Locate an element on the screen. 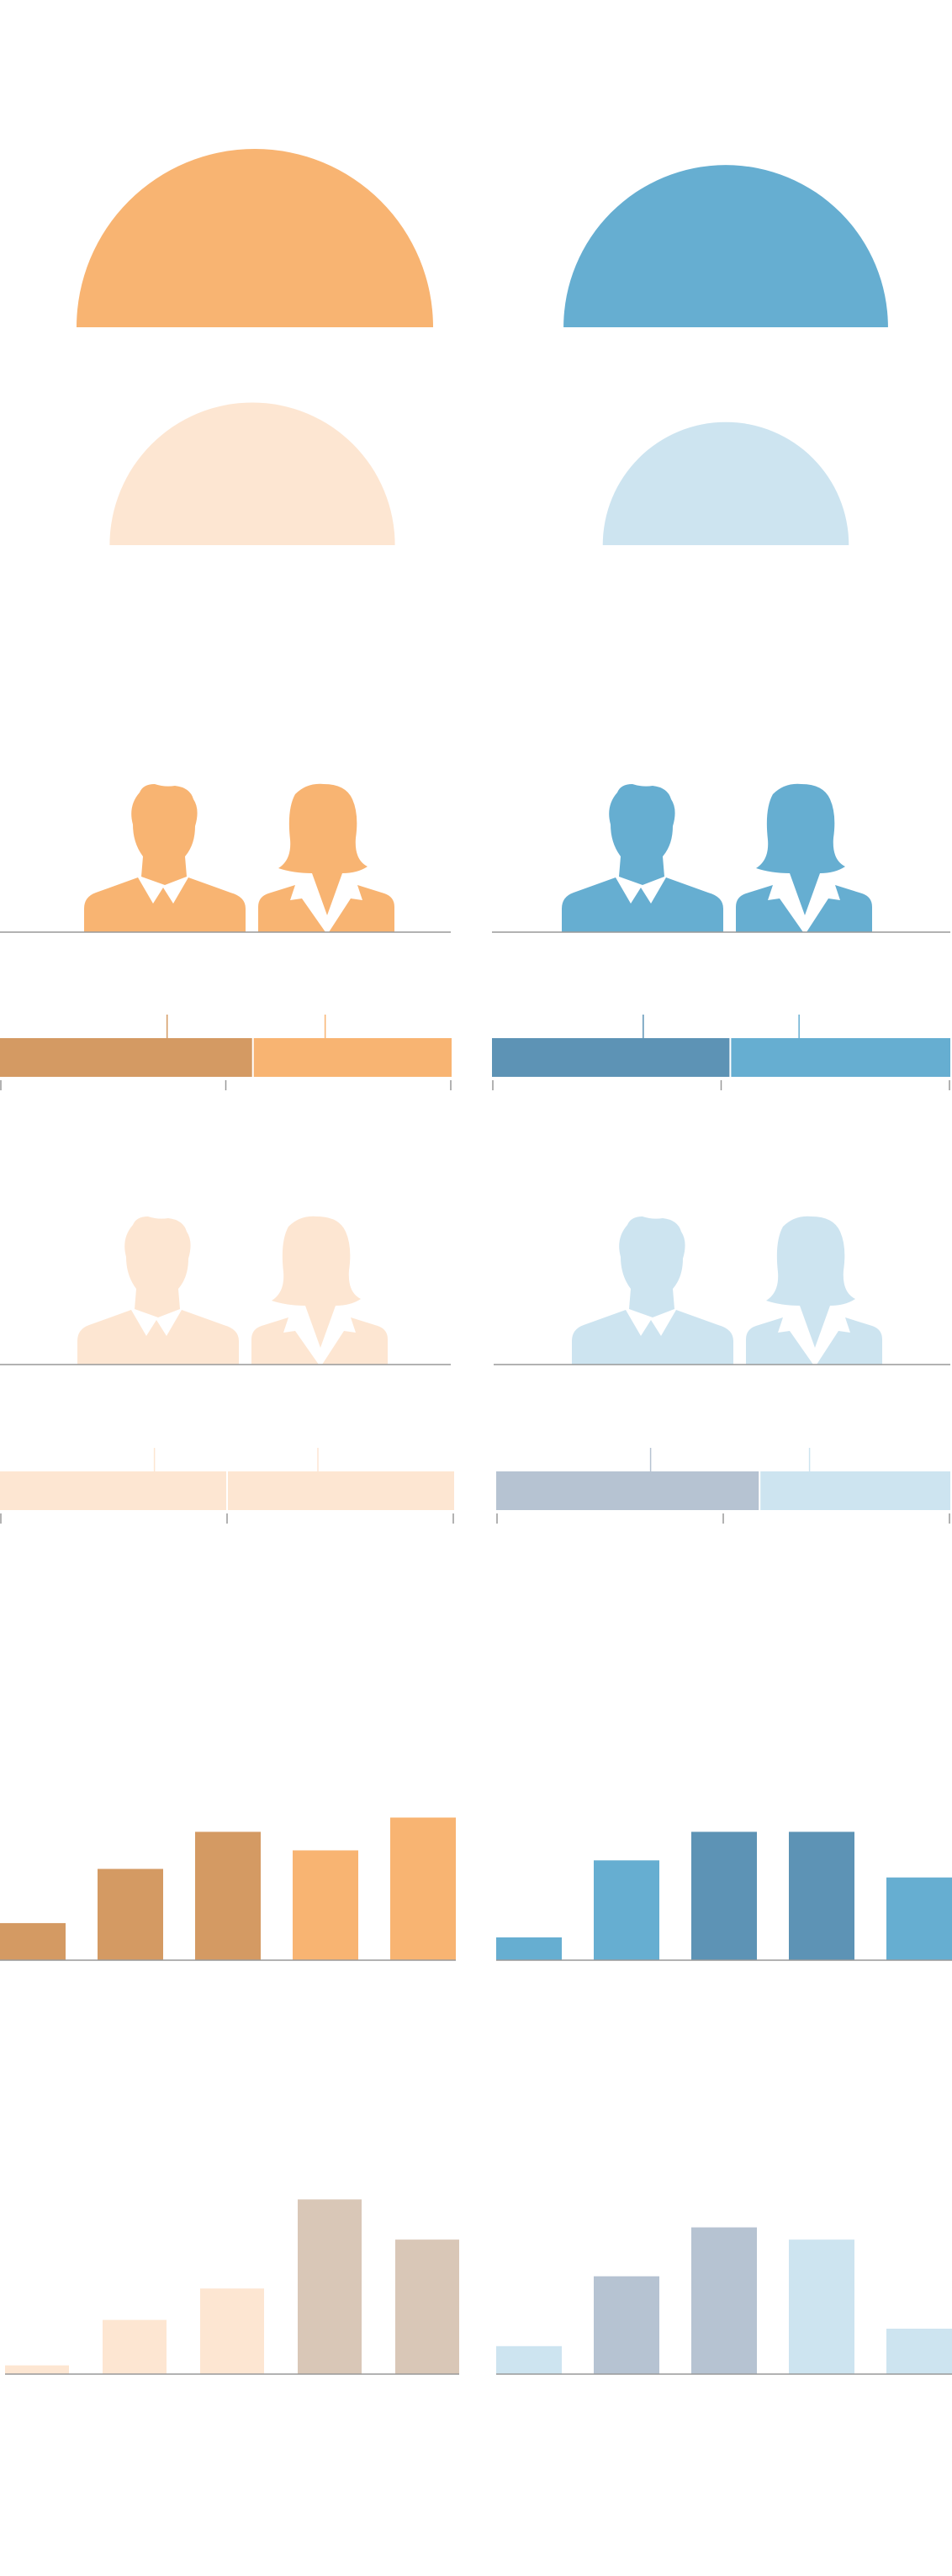 The width and height of the screenshot is (952, 2576). stacked-blue-dark is located at coordinates (721, 1052).